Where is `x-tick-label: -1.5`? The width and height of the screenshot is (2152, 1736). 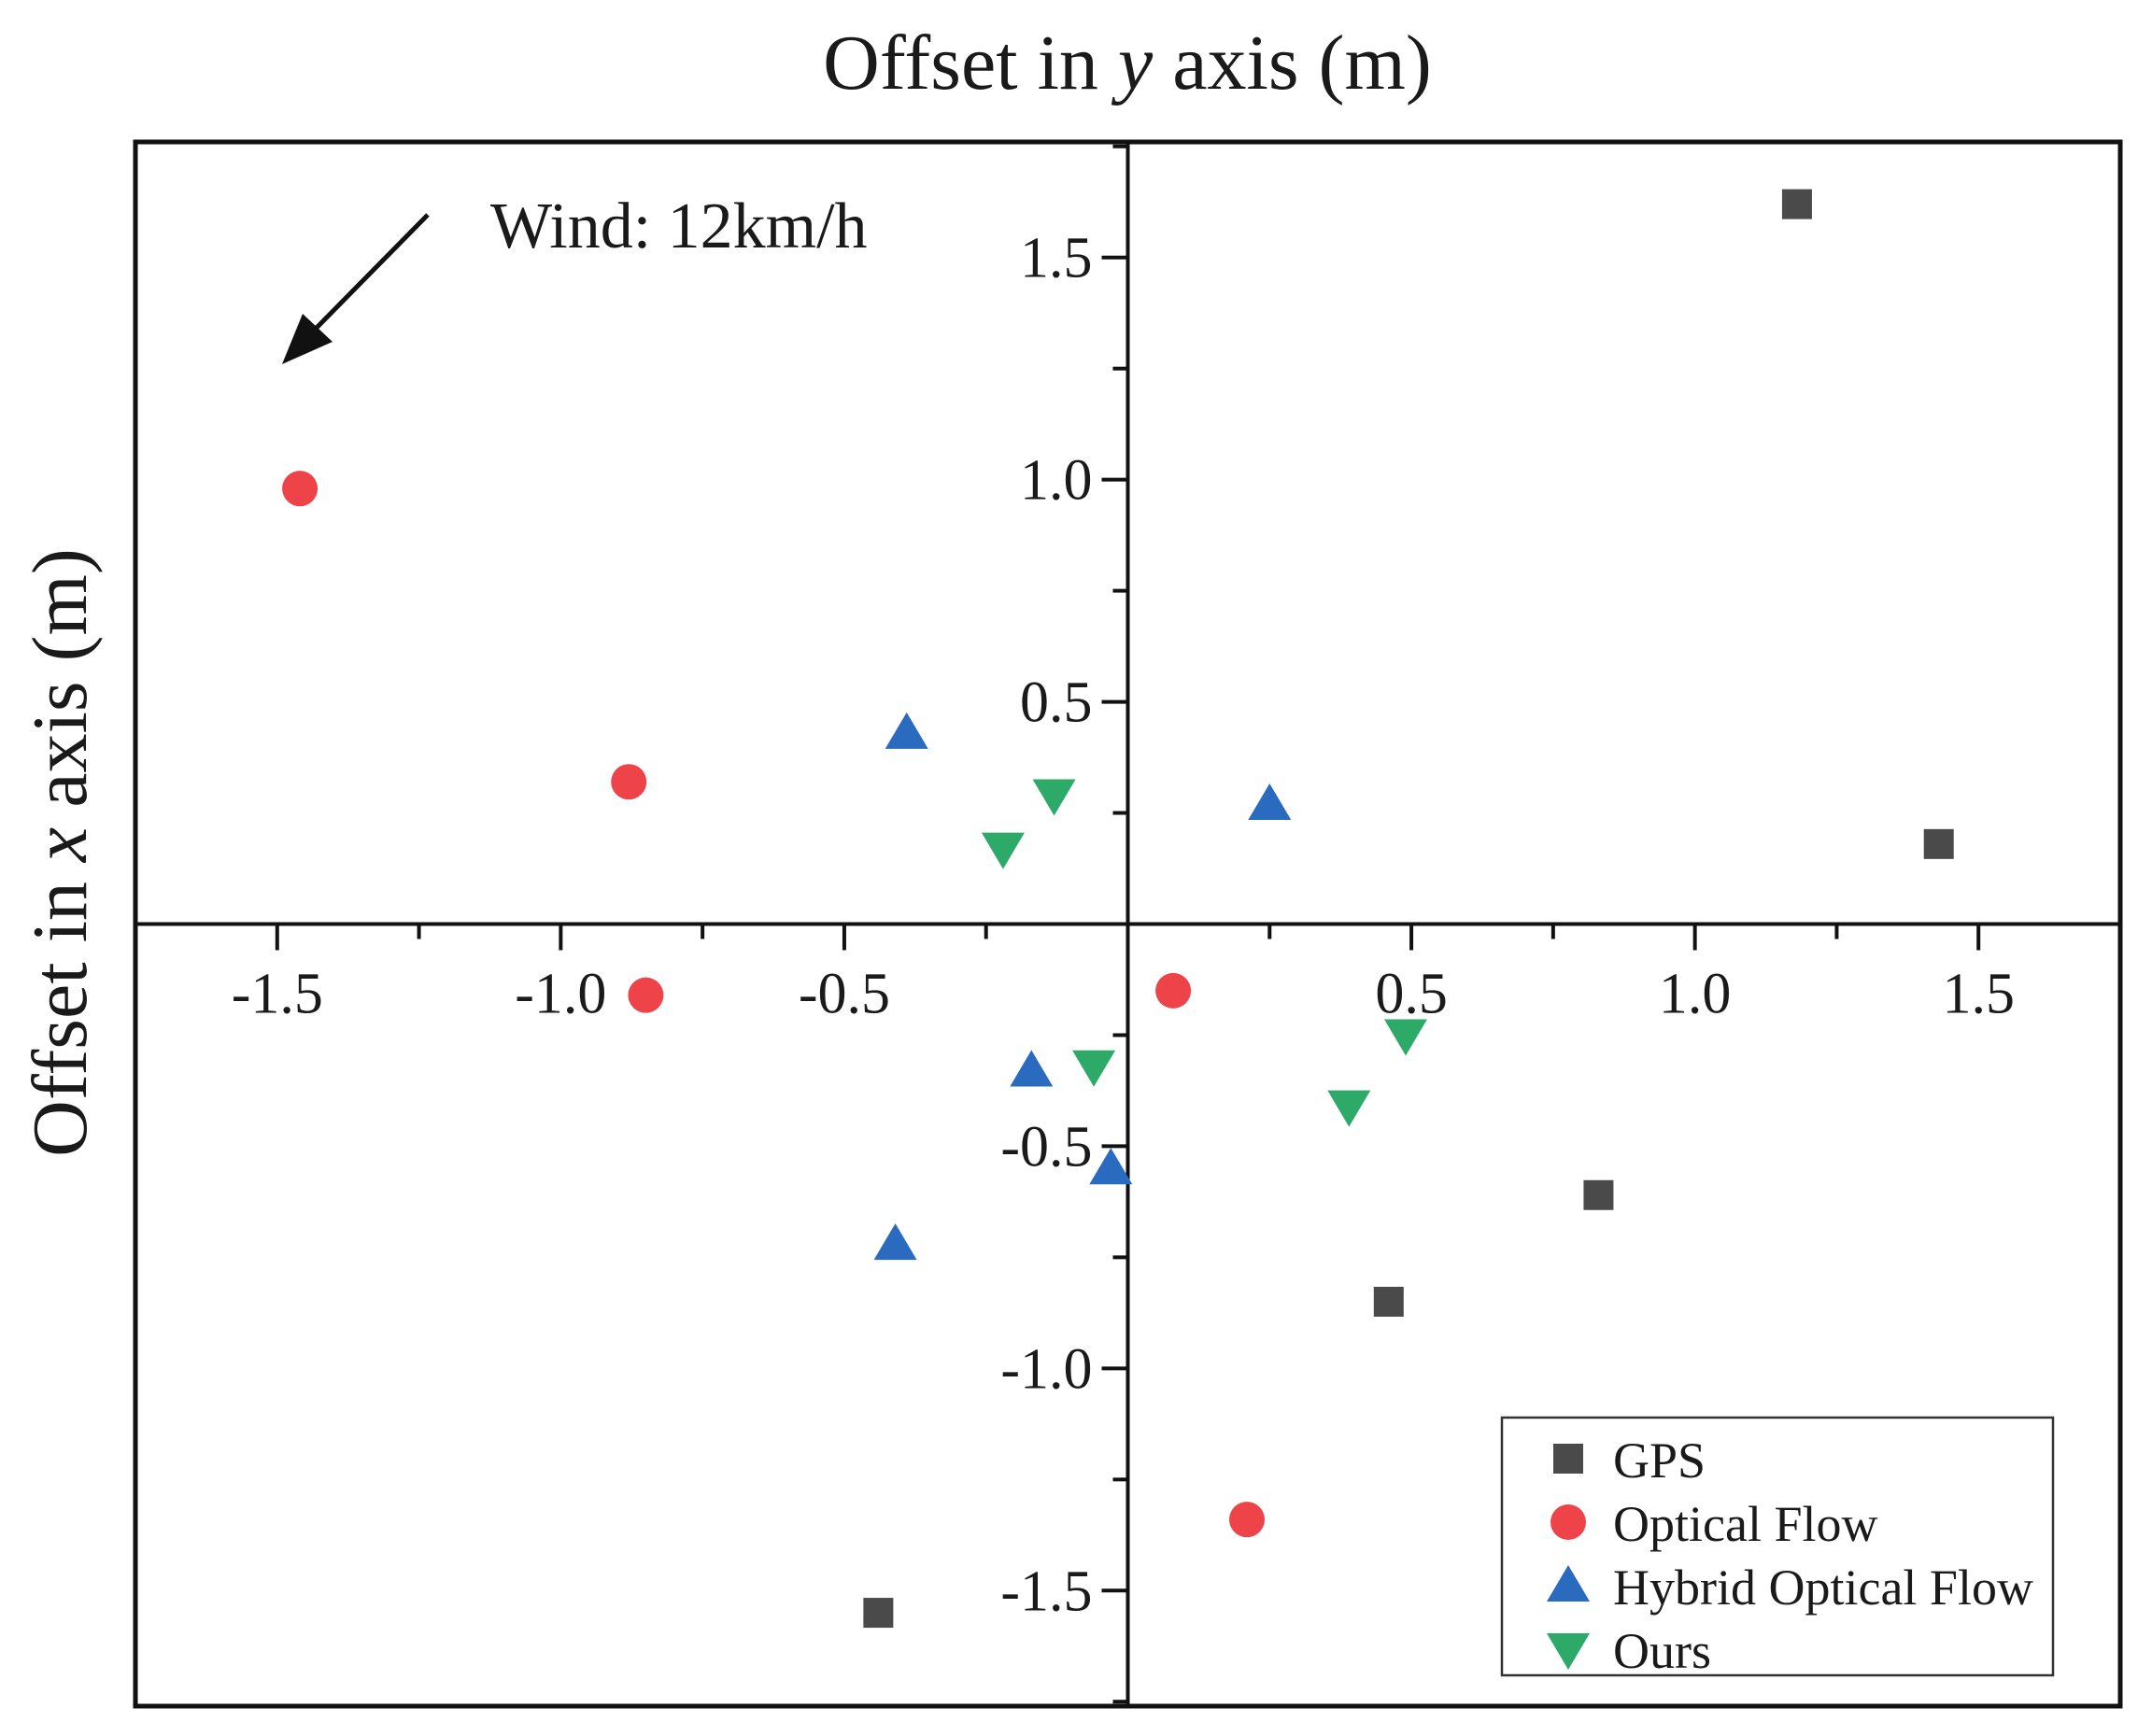 x-tick-label: -1.5 is located at coordinates (277, 995).